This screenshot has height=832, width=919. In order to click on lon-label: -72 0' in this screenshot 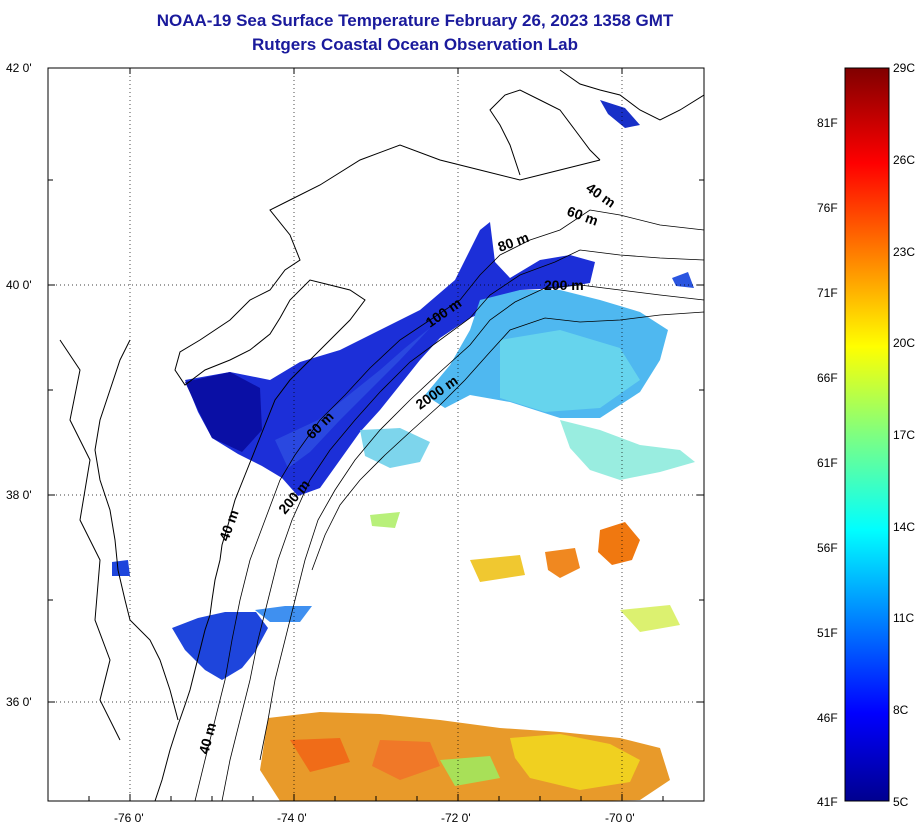, I will do `click(456, 818)`.